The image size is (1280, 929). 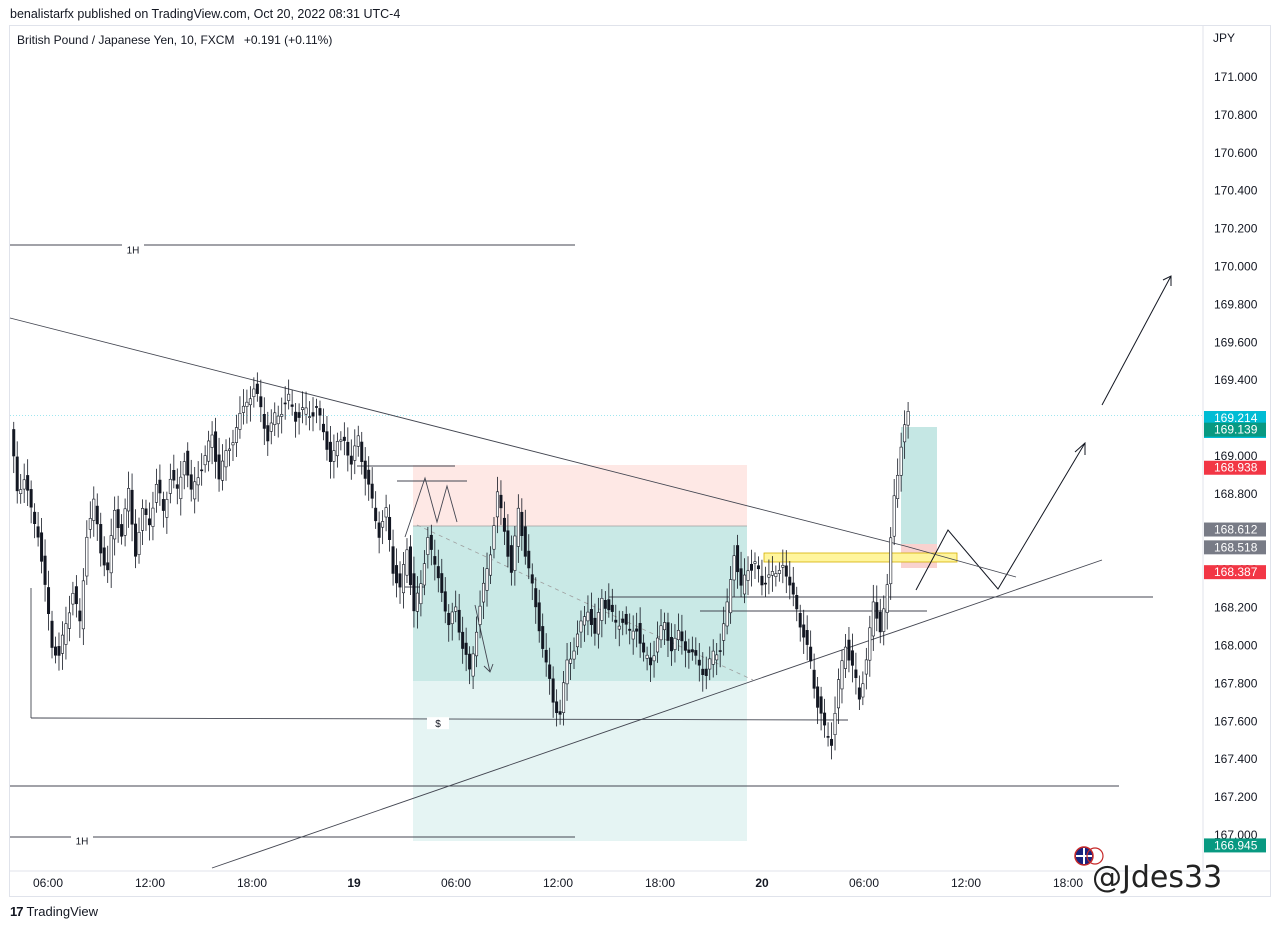 What do you see at coordinates (17, 911) in the screenshot?
I see `tradingview-mark-icon: 17` at bounding box center [17, 911].